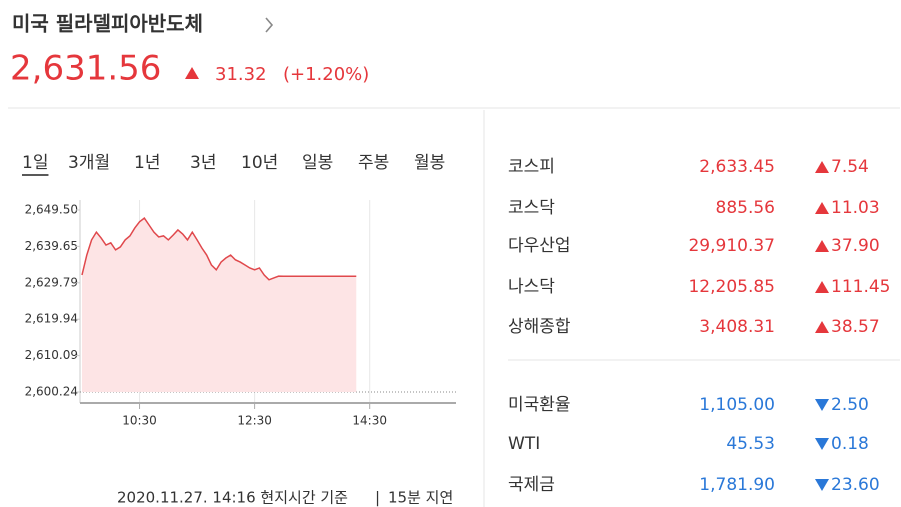 The height and width of the screenshot is (507, 901). I want to click on index-value: 3,408.31, so click(737, 327).